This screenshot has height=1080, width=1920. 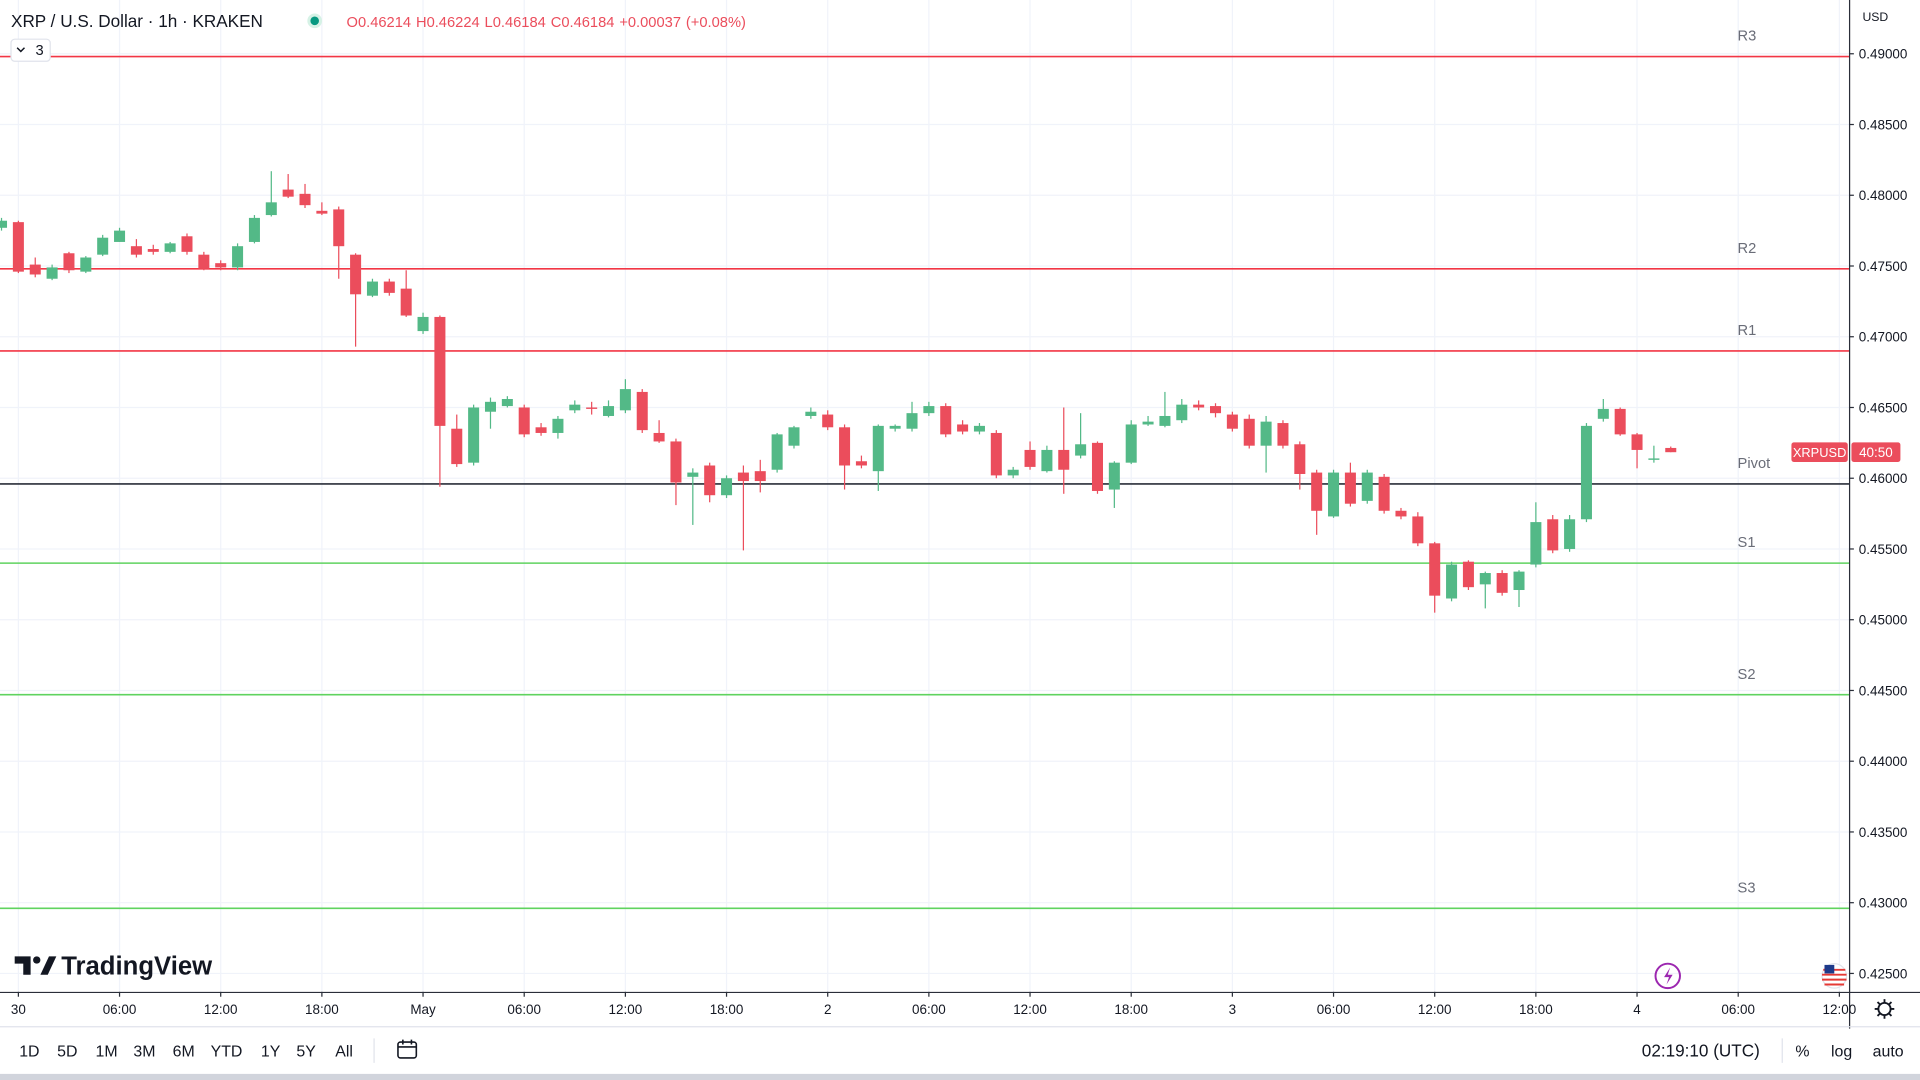 I want to click on axis-unit: USD, so click(x=1875, y=17).